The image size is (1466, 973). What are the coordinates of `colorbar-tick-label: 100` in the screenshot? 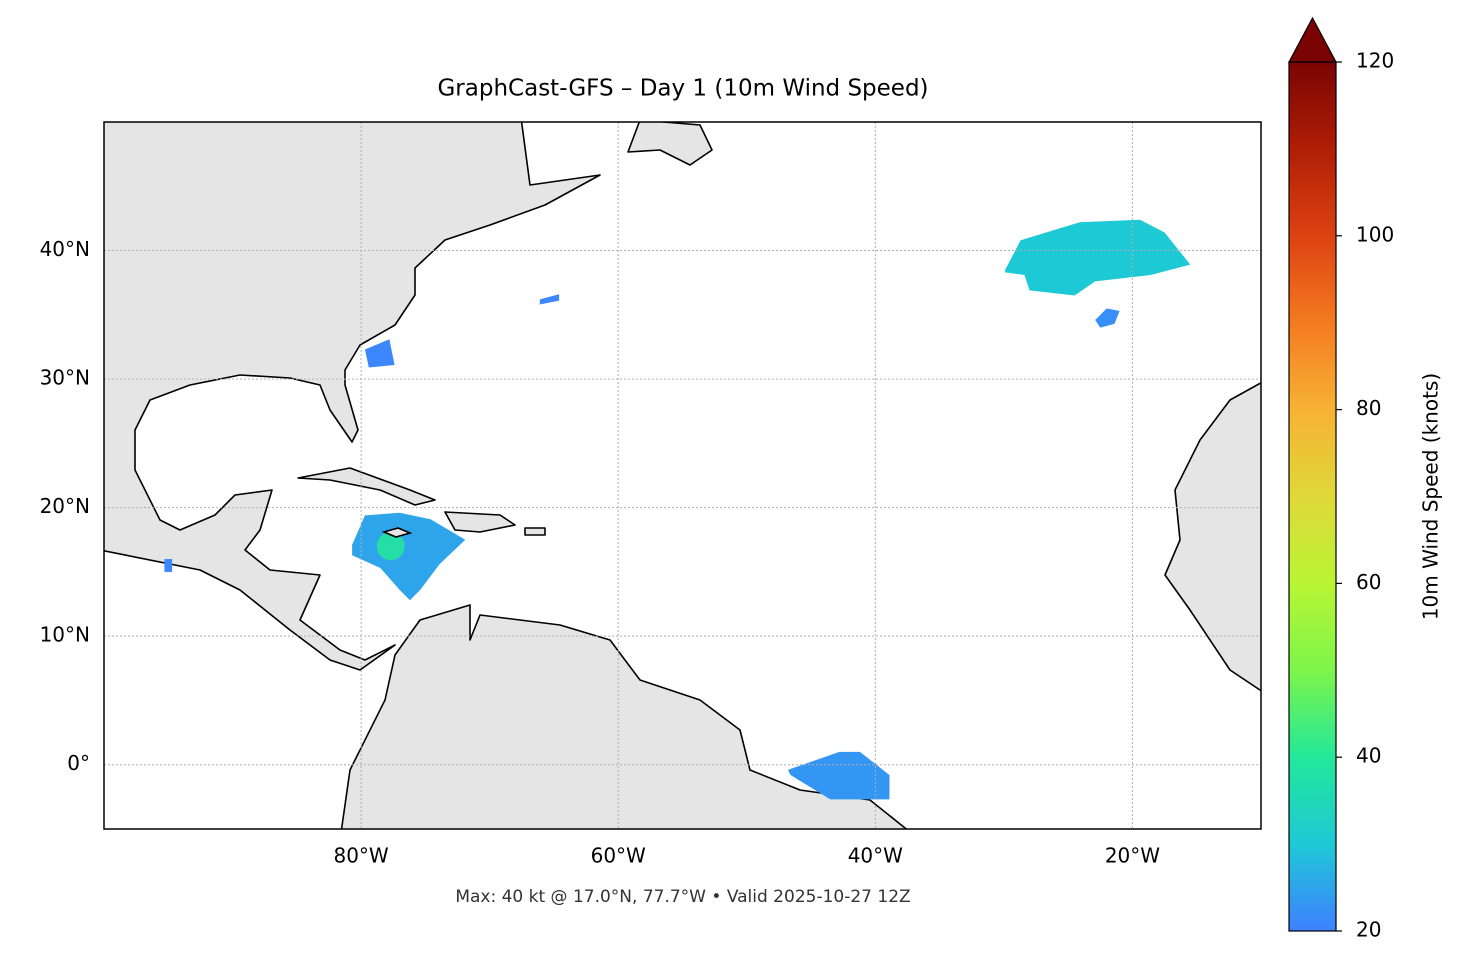 It's located at (1375, 234).